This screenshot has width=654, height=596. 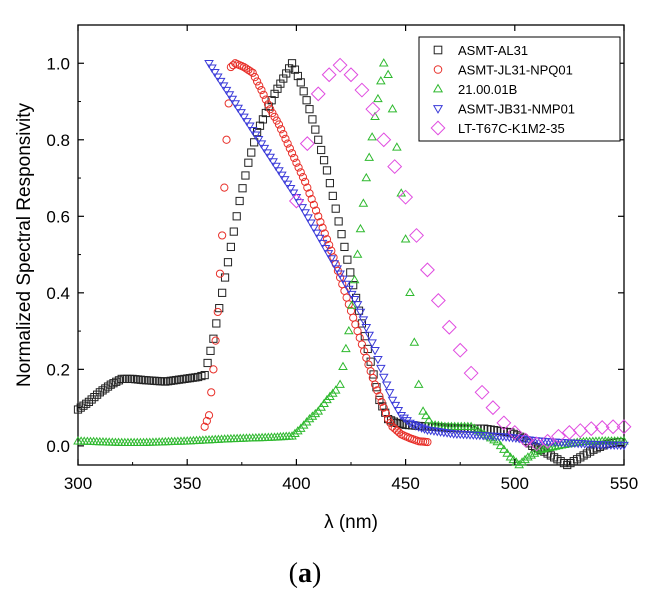 What do you see at coordinates (438, 128) in the screenshot?
I see `legend-marker` at bounding box center [438, 128].